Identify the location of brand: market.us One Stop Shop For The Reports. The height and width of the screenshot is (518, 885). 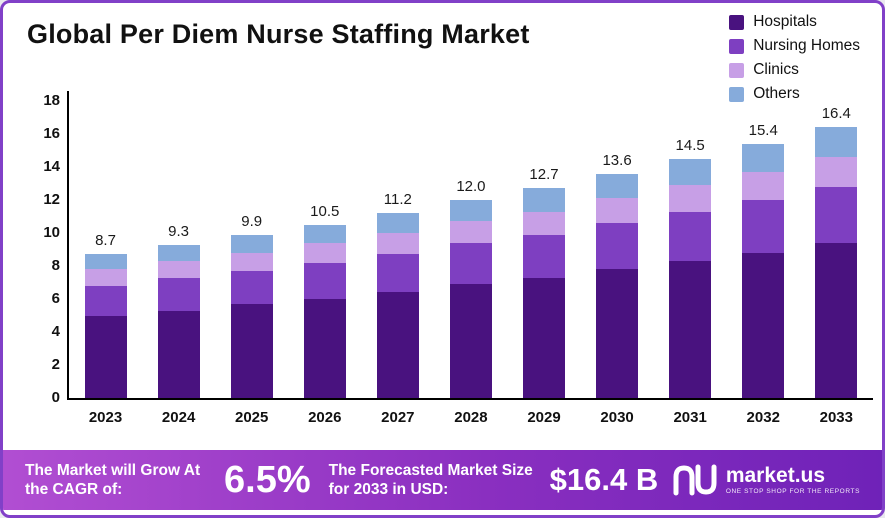
(765, 480).